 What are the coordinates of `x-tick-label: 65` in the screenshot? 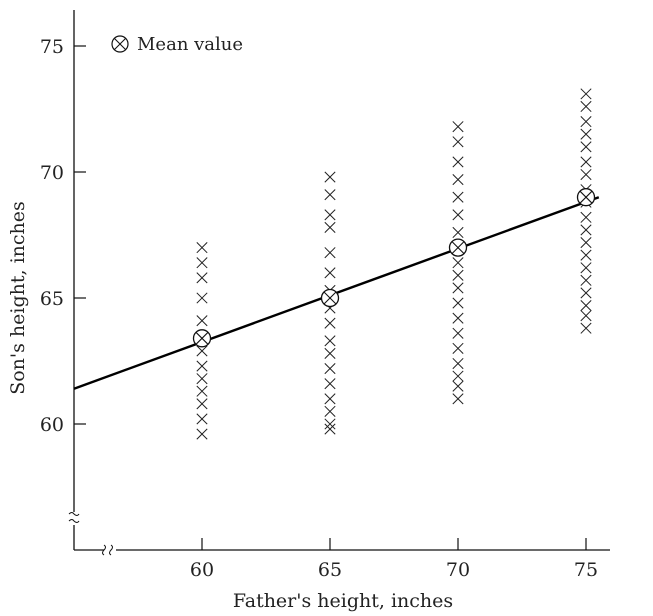 It's located at (330, 570).